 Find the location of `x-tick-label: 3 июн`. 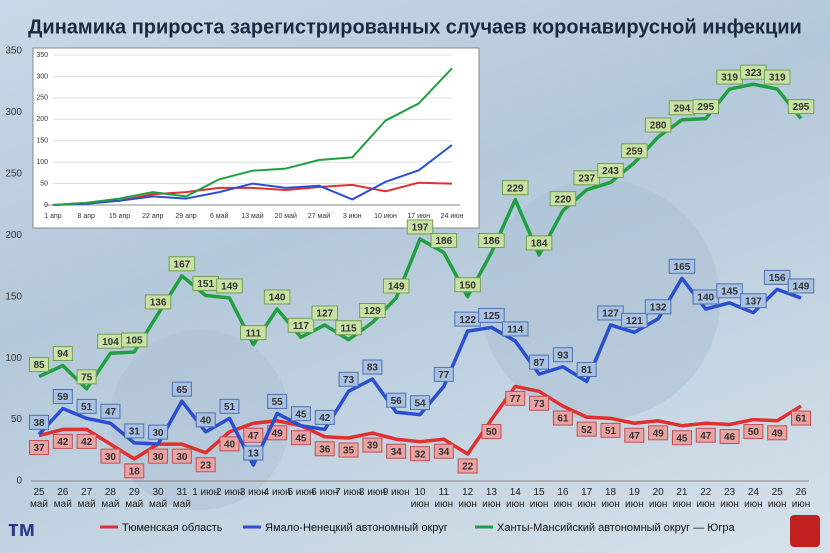

x-tick-label: 3 июн is located at coordinates (352, 216).